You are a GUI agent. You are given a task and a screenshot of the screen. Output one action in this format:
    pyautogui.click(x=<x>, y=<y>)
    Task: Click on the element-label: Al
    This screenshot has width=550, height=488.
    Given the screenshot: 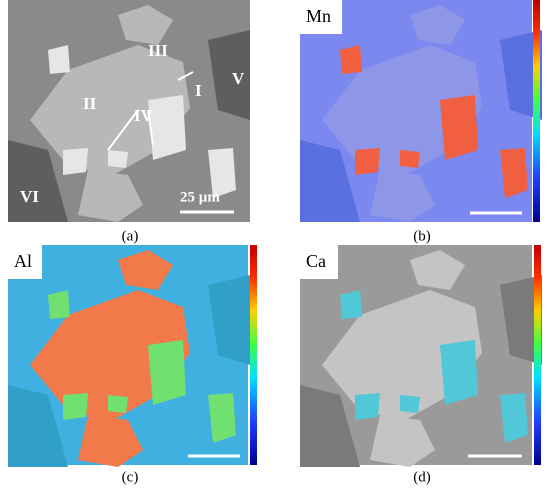 What is the action you would take?
    pyautogui.click(x=23, y=261)
    